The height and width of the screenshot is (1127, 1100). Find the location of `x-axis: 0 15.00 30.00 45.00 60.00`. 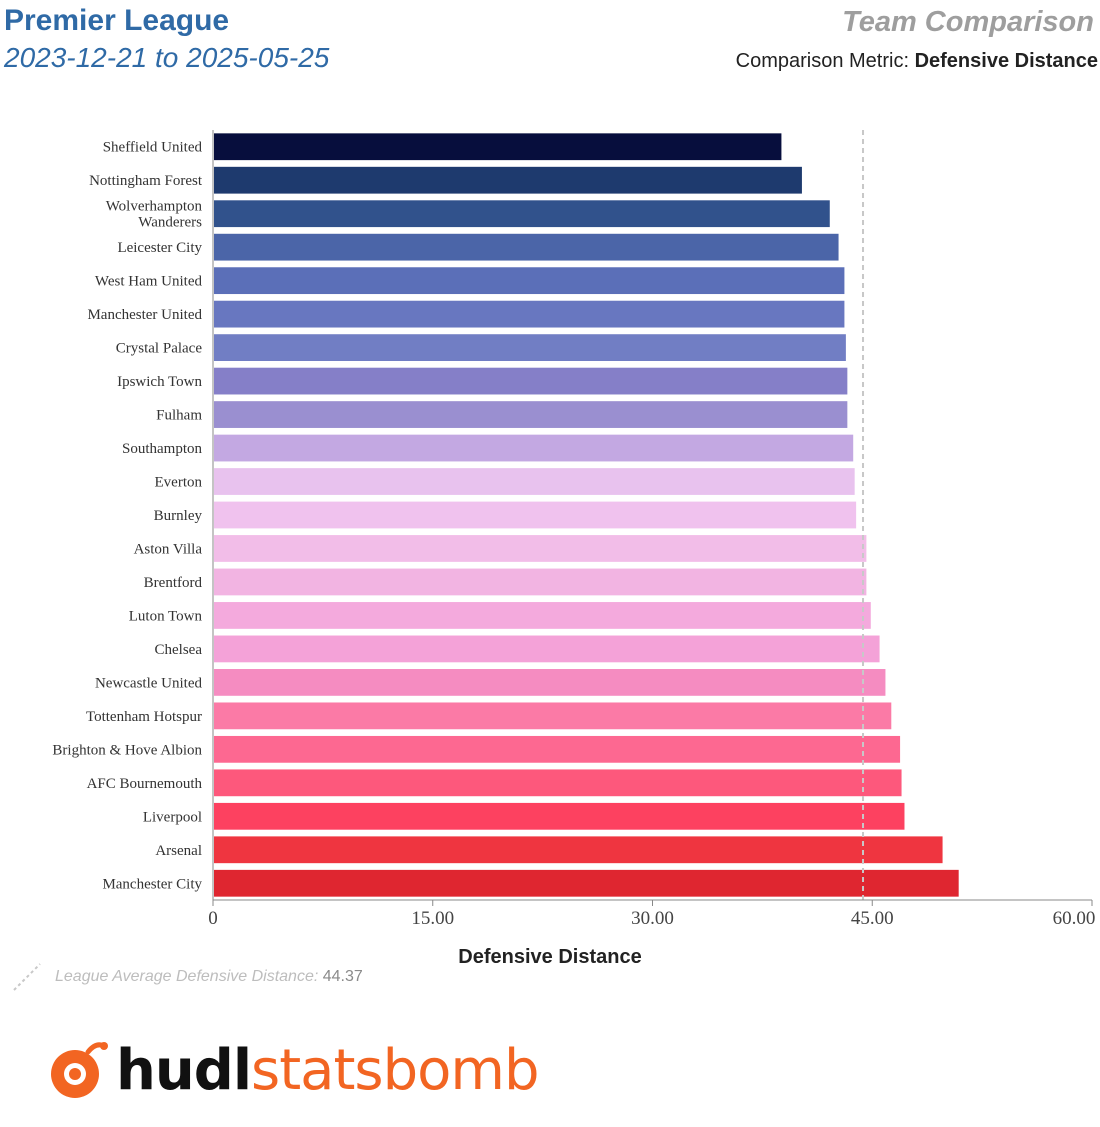

x-axis: 0 15.00 30.00 45.00 60.00 is located at coordinates (651, 914).